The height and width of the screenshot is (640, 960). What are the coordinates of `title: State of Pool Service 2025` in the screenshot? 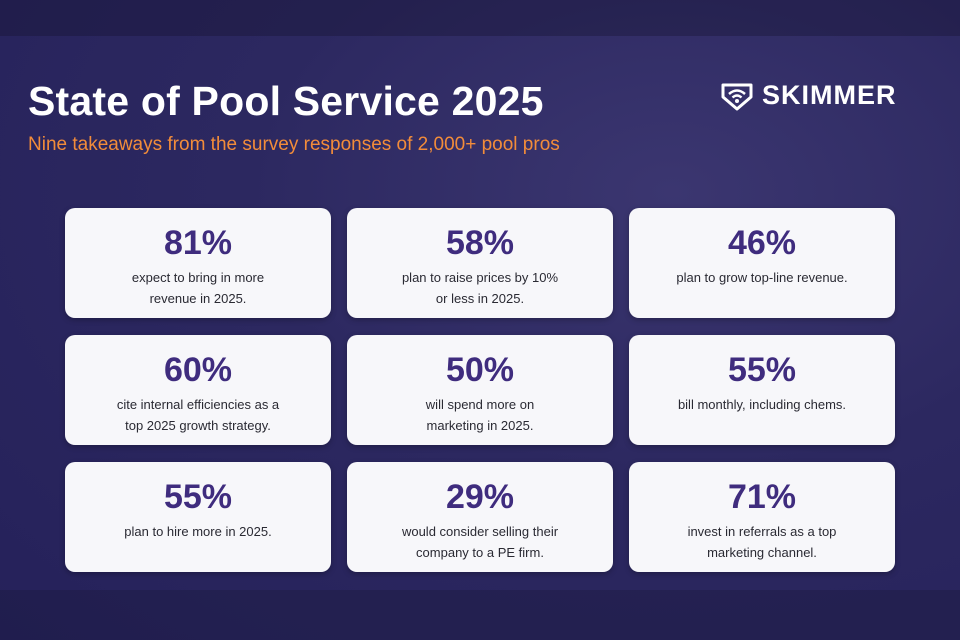 It's located at (286, 101).